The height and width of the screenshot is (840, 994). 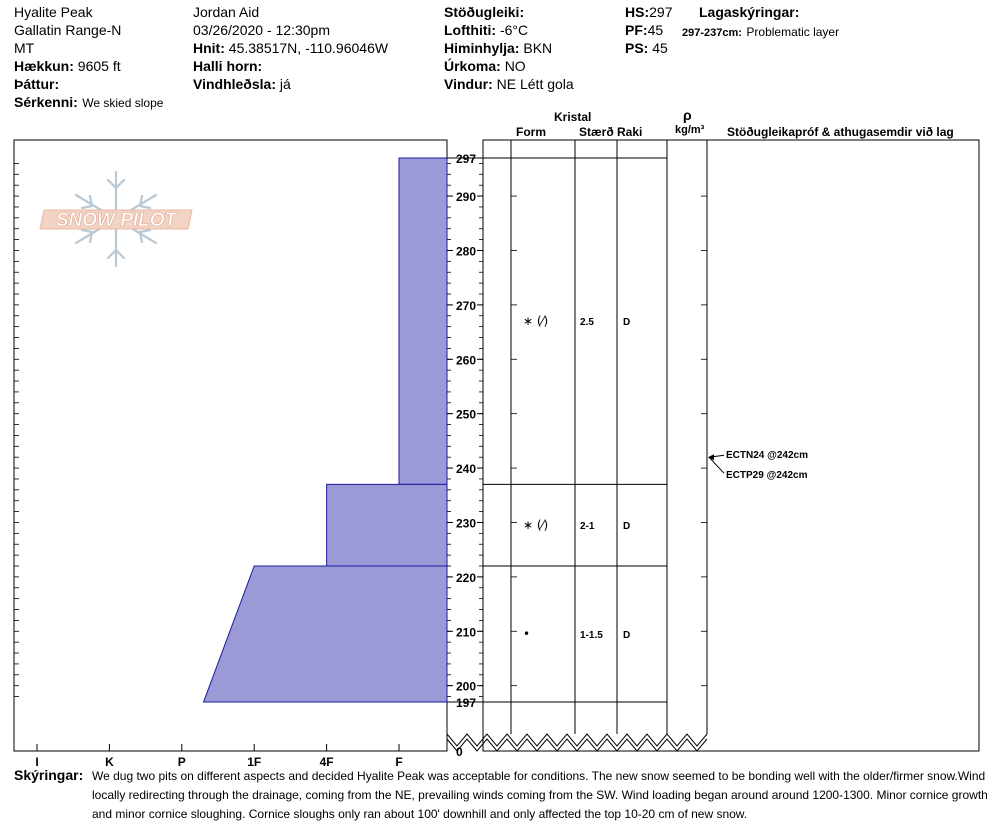 What do you see at coordinates (840, 132) in the screenshot?
I see `stability-notes-header: Stöðugleikapróf & athugasemdir við lag` at bounding box center [840, 132].